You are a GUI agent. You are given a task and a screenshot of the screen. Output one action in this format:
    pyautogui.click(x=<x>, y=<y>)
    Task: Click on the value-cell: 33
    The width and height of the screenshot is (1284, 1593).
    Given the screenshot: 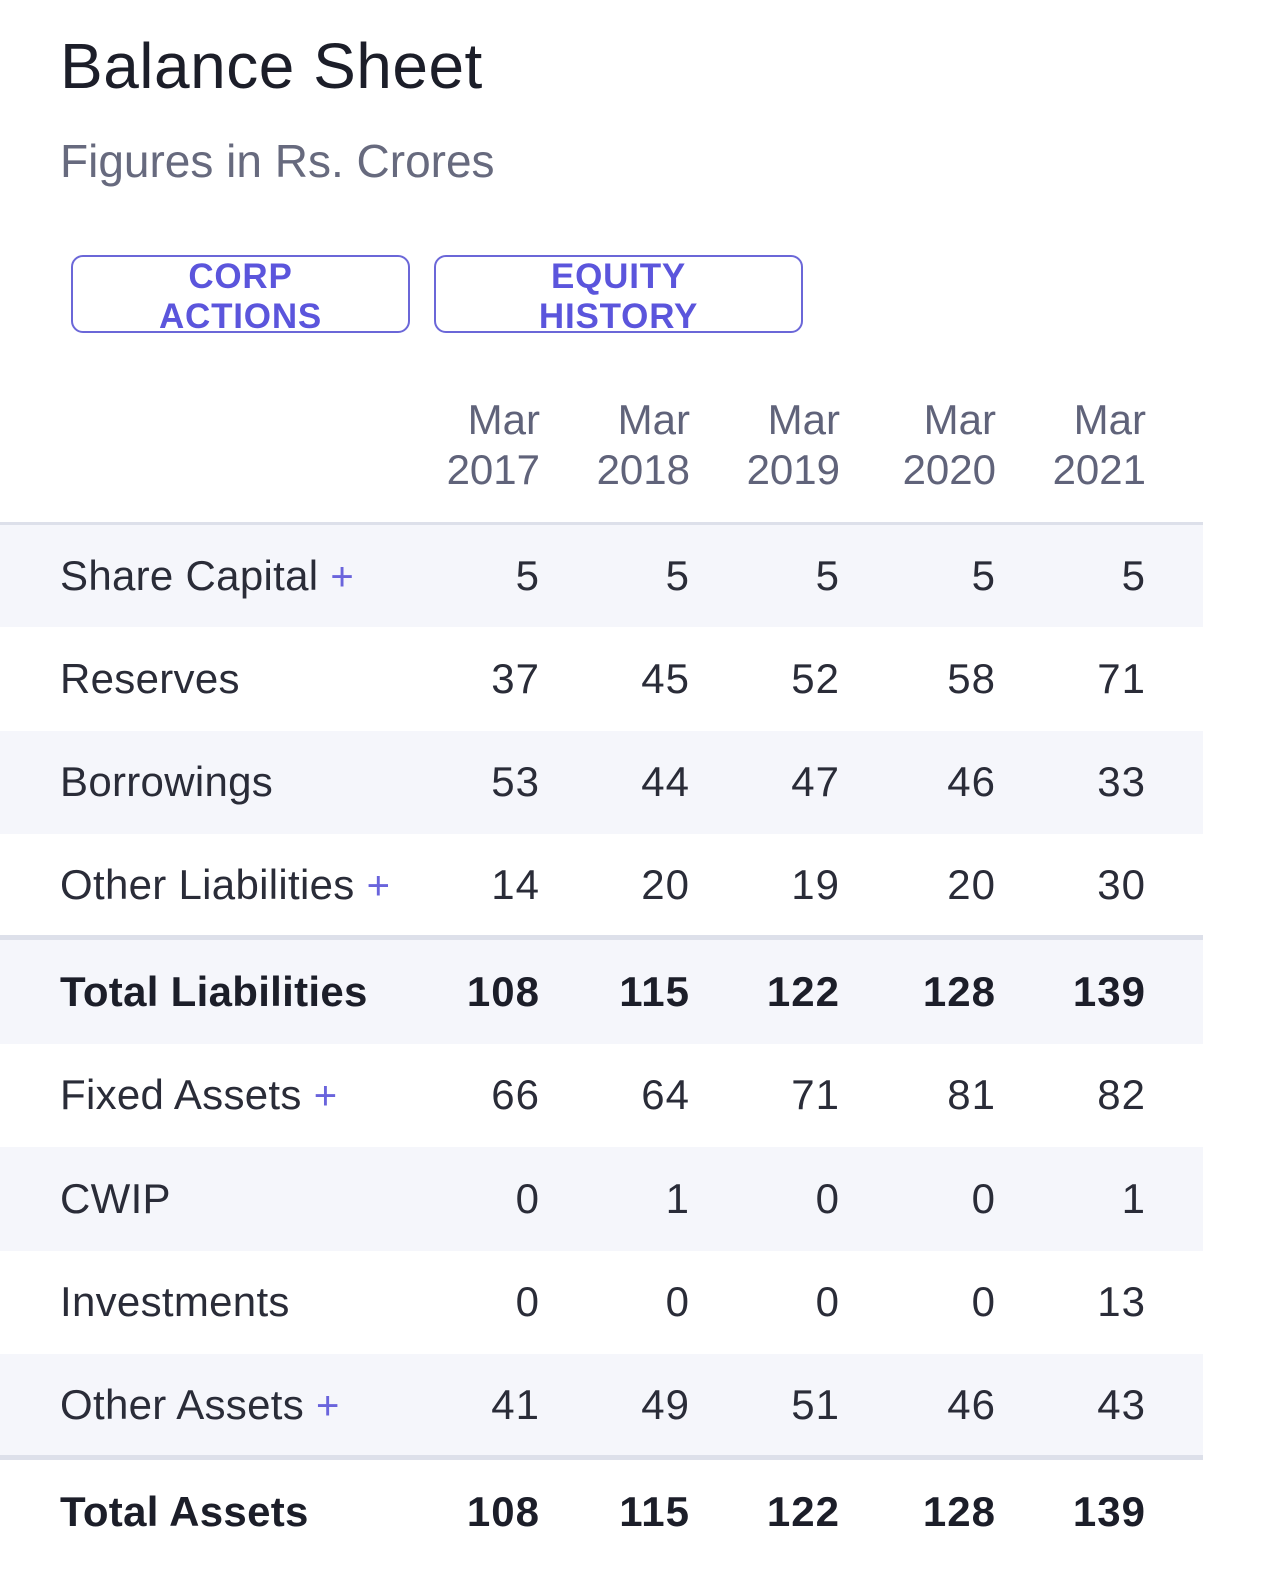 What is the action you would take?
    pyautogui.click(x=1121, y=782)
    